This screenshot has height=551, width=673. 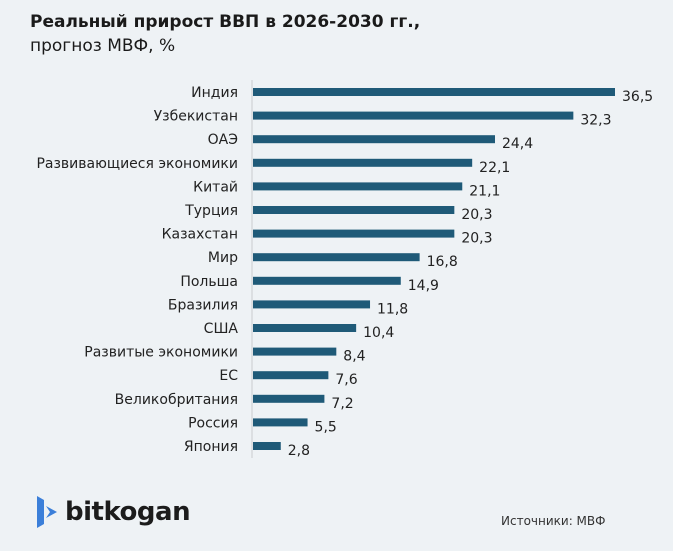 I want to click on chart-subtitle: прогноз МВФ, %, so click(x=103, y=46).